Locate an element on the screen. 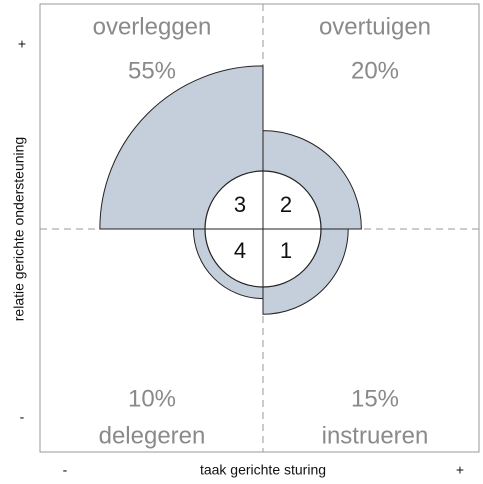  x-axis-end: + is located at coordinates (460, 470).